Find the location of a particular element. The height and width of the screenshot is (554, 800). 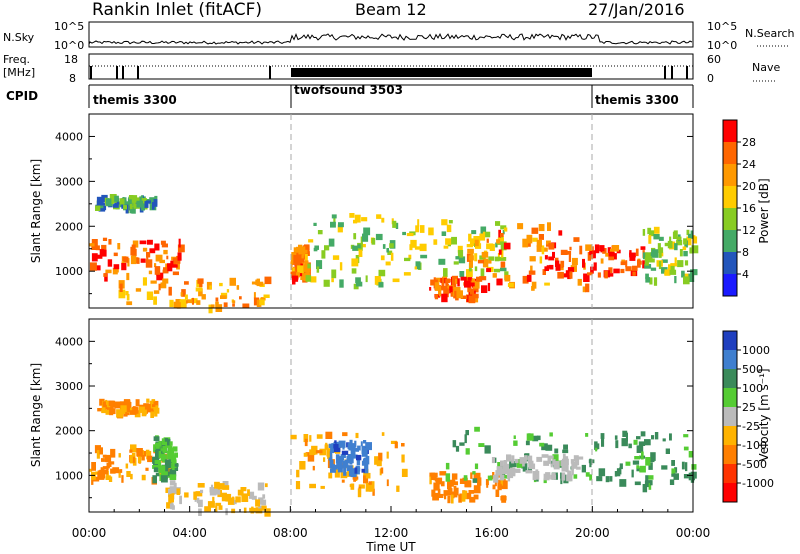

colorbar-tick-label: 16 is located at coordinates (749, 208).